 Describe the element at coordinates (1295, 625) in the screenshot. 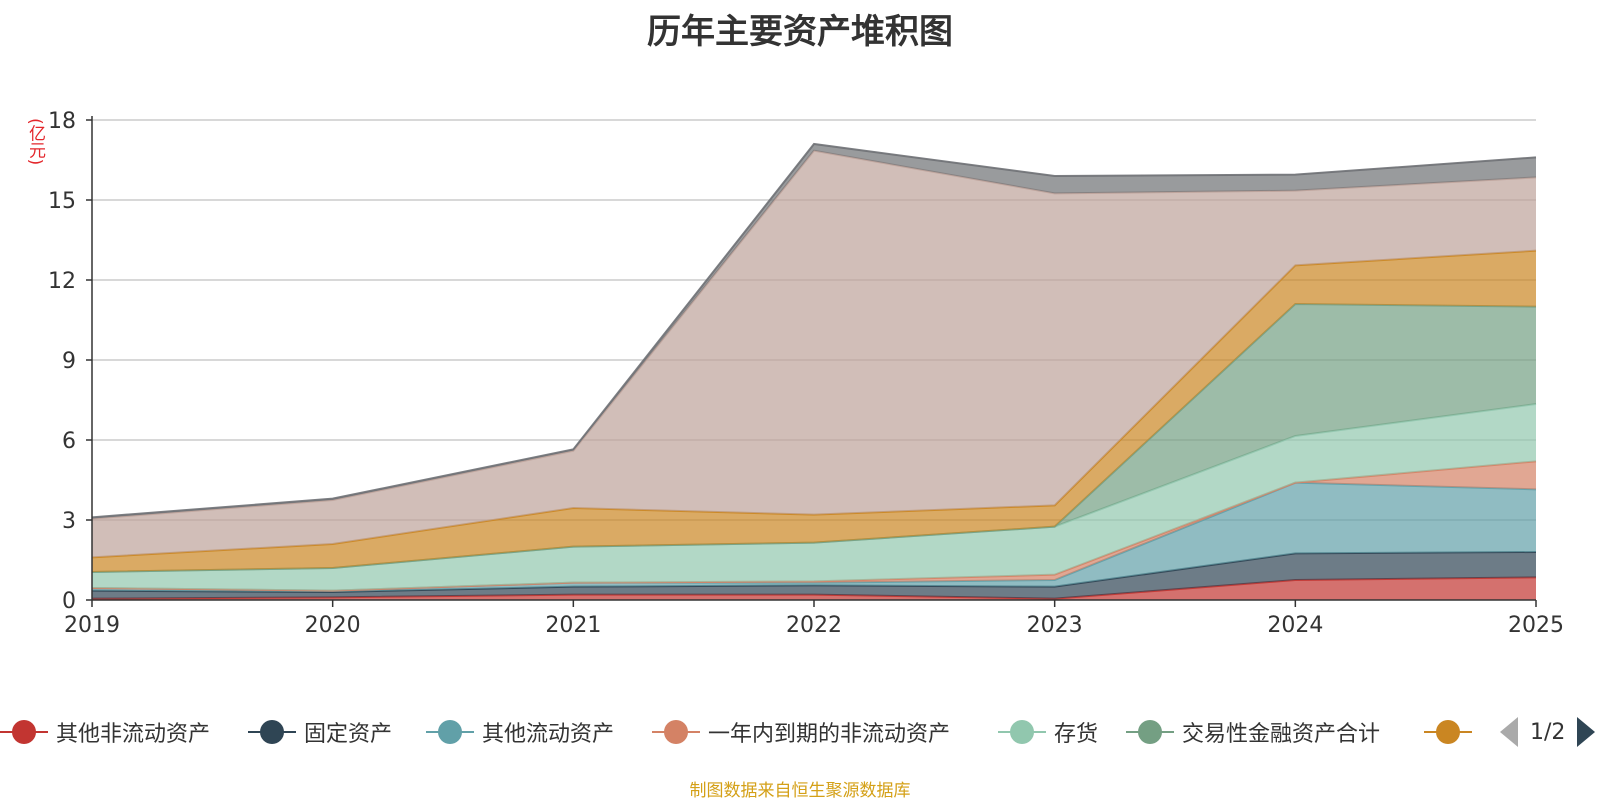

I see `x-tick-label: 2024` at that location.